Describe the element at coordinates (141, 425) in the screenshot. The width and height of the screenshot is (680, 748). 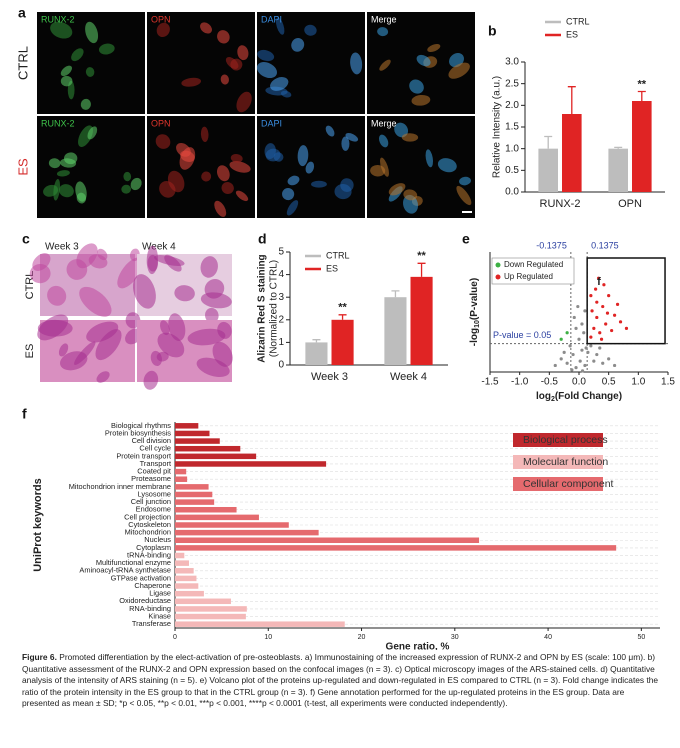
I see `y-tick-label: Biological rhythms` at that location.